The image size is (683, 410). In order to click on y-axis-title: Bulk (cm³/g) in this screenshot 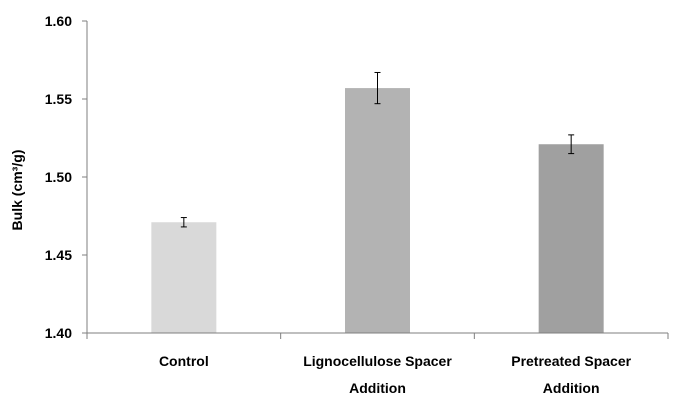, I will do `click(17, 190)`.